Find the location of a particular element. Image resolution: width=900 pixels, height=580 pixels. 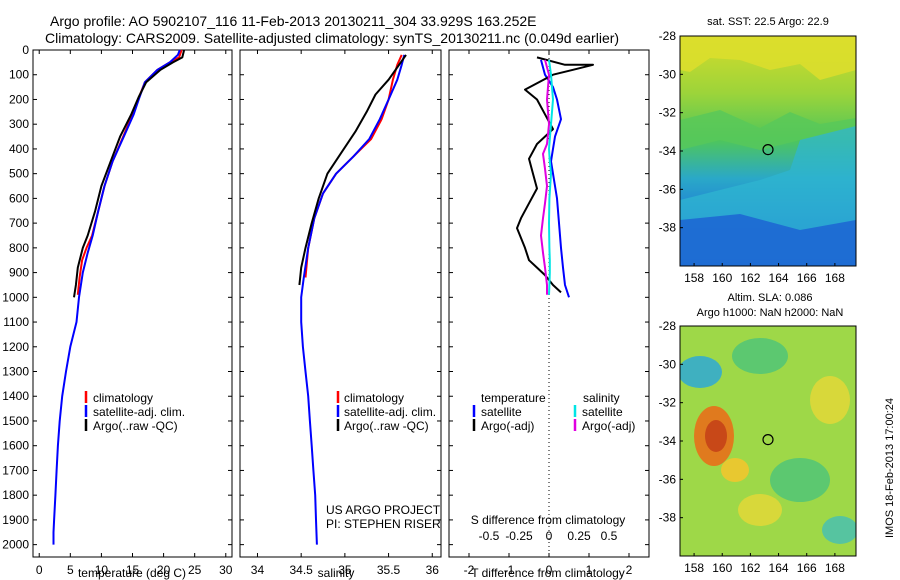

legend-label-t-satellite: satellite is located at coordinates (501, 412).